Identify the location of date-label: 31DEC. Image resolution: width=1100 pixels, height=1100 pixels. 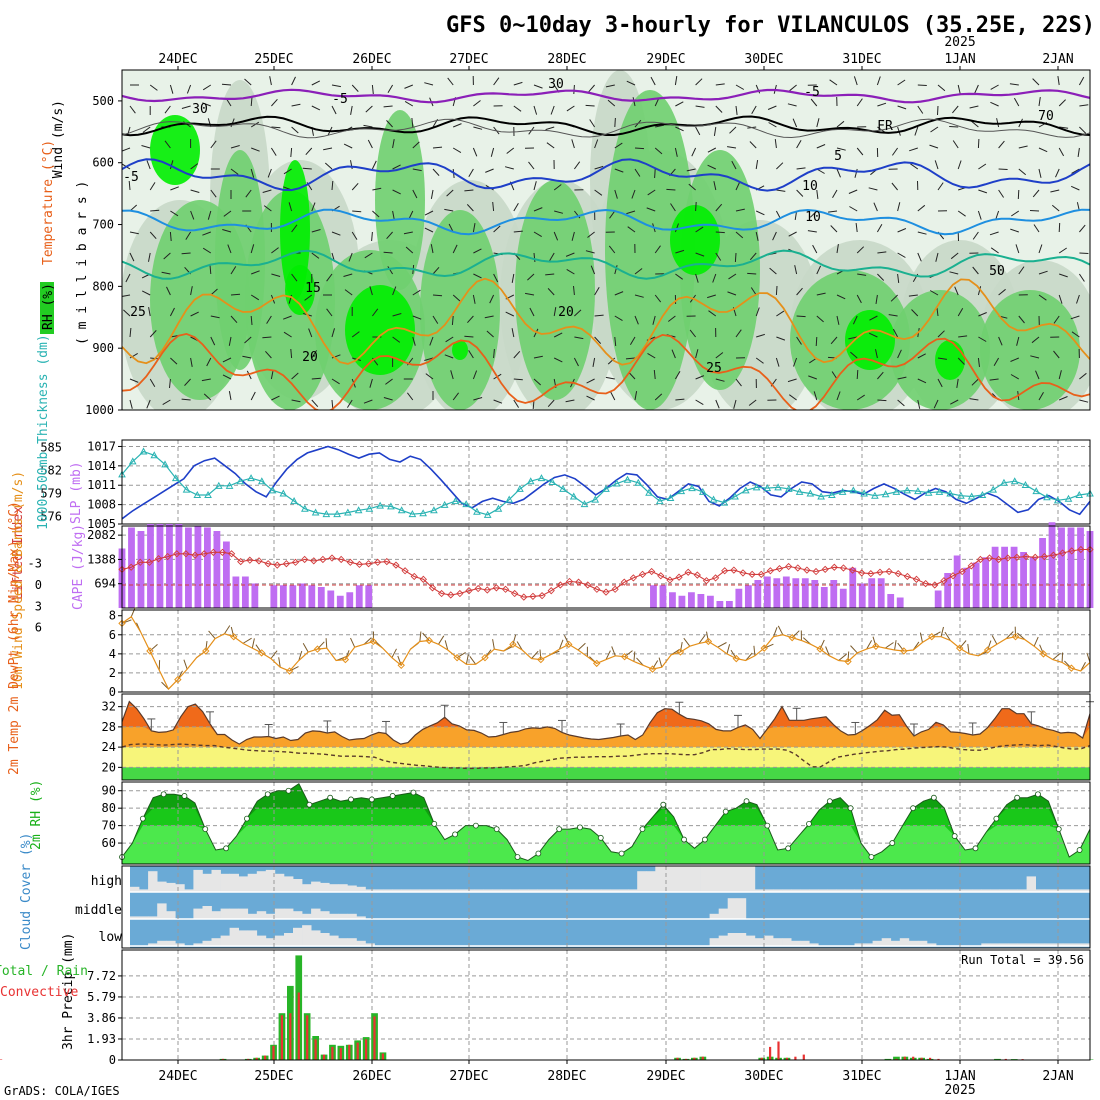
(861, 59).